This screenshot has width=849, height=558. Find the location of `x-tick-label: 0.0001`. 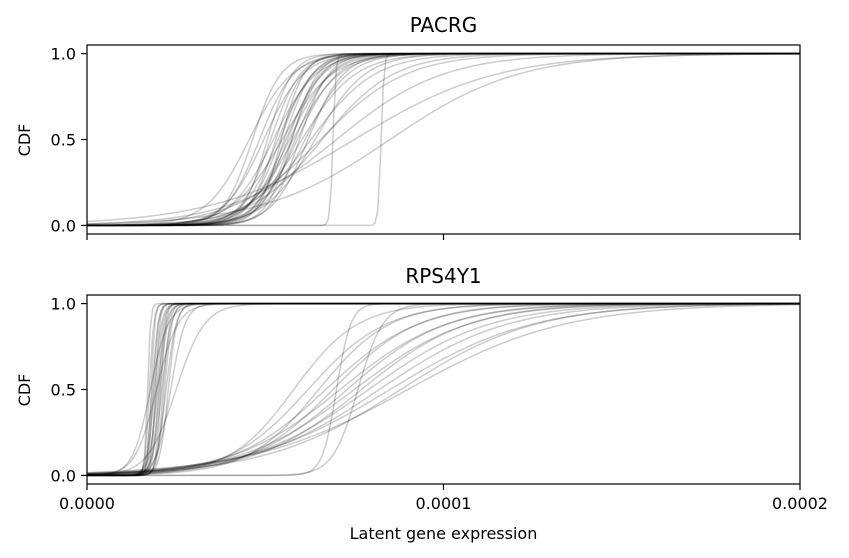

x-tick-label: 0.0001 is located at coordinates (444, 503).